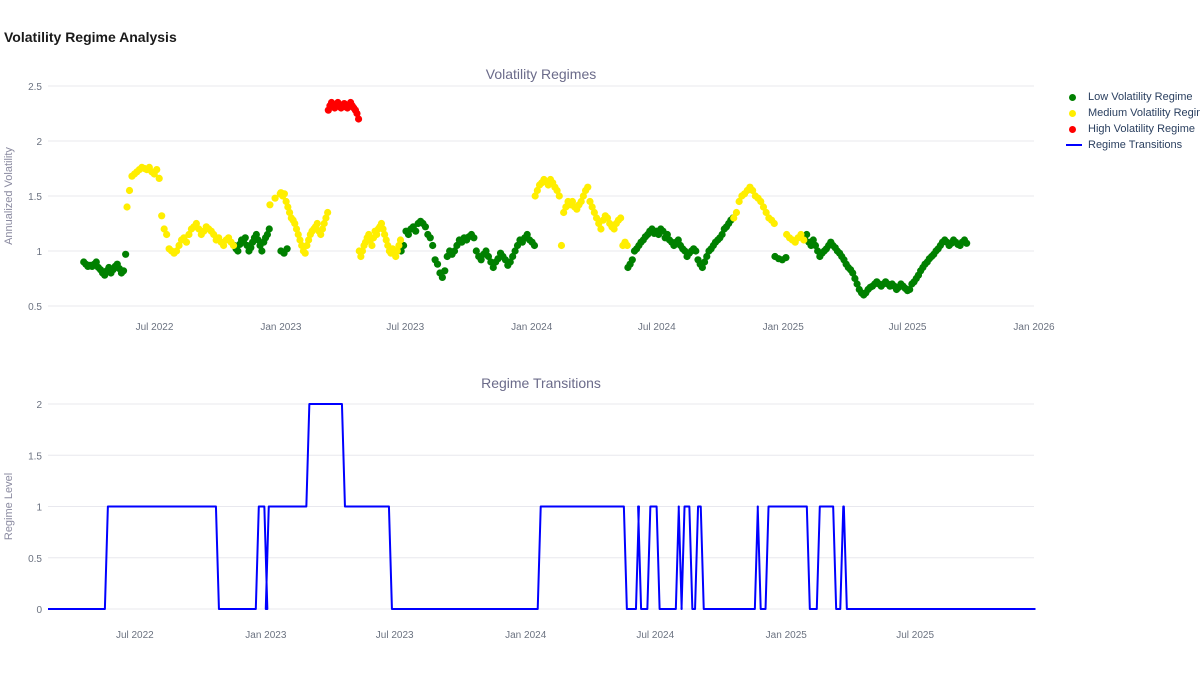  I want to click on legend-item-low: Low Volatility Regime, so click(1131, 97).